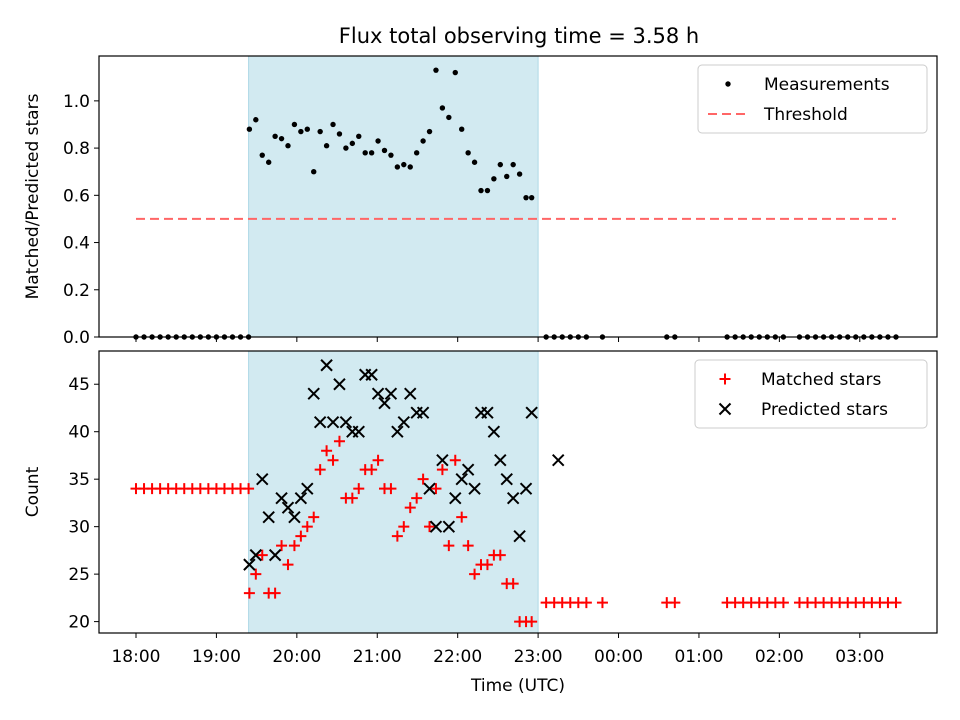 This screenshot has width=960, height=720. I want to click on y-tick-label: 0.8, so click(76, 149).